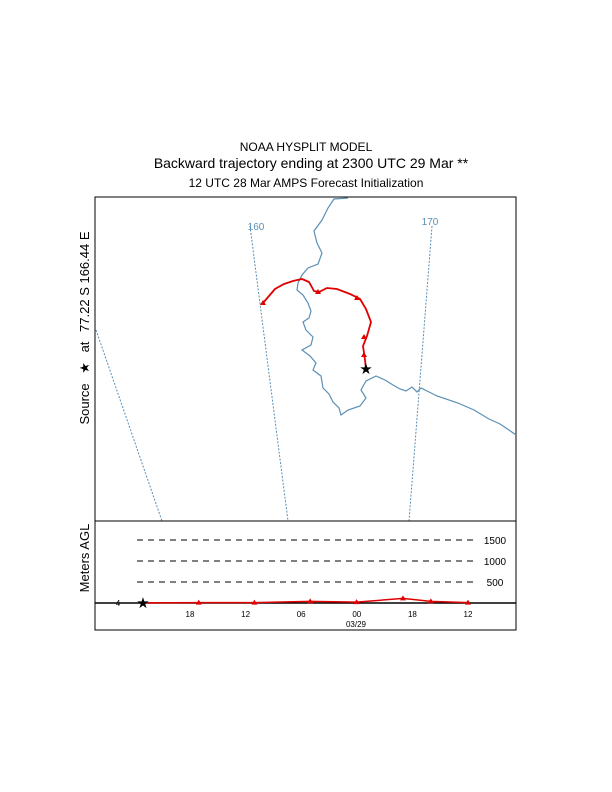 This screenshot has width=612, height=792. What do you see at coordinates (142, 603) in the screenshot?
I see `source-star-profile: ★` at bounding box center [142, 603].